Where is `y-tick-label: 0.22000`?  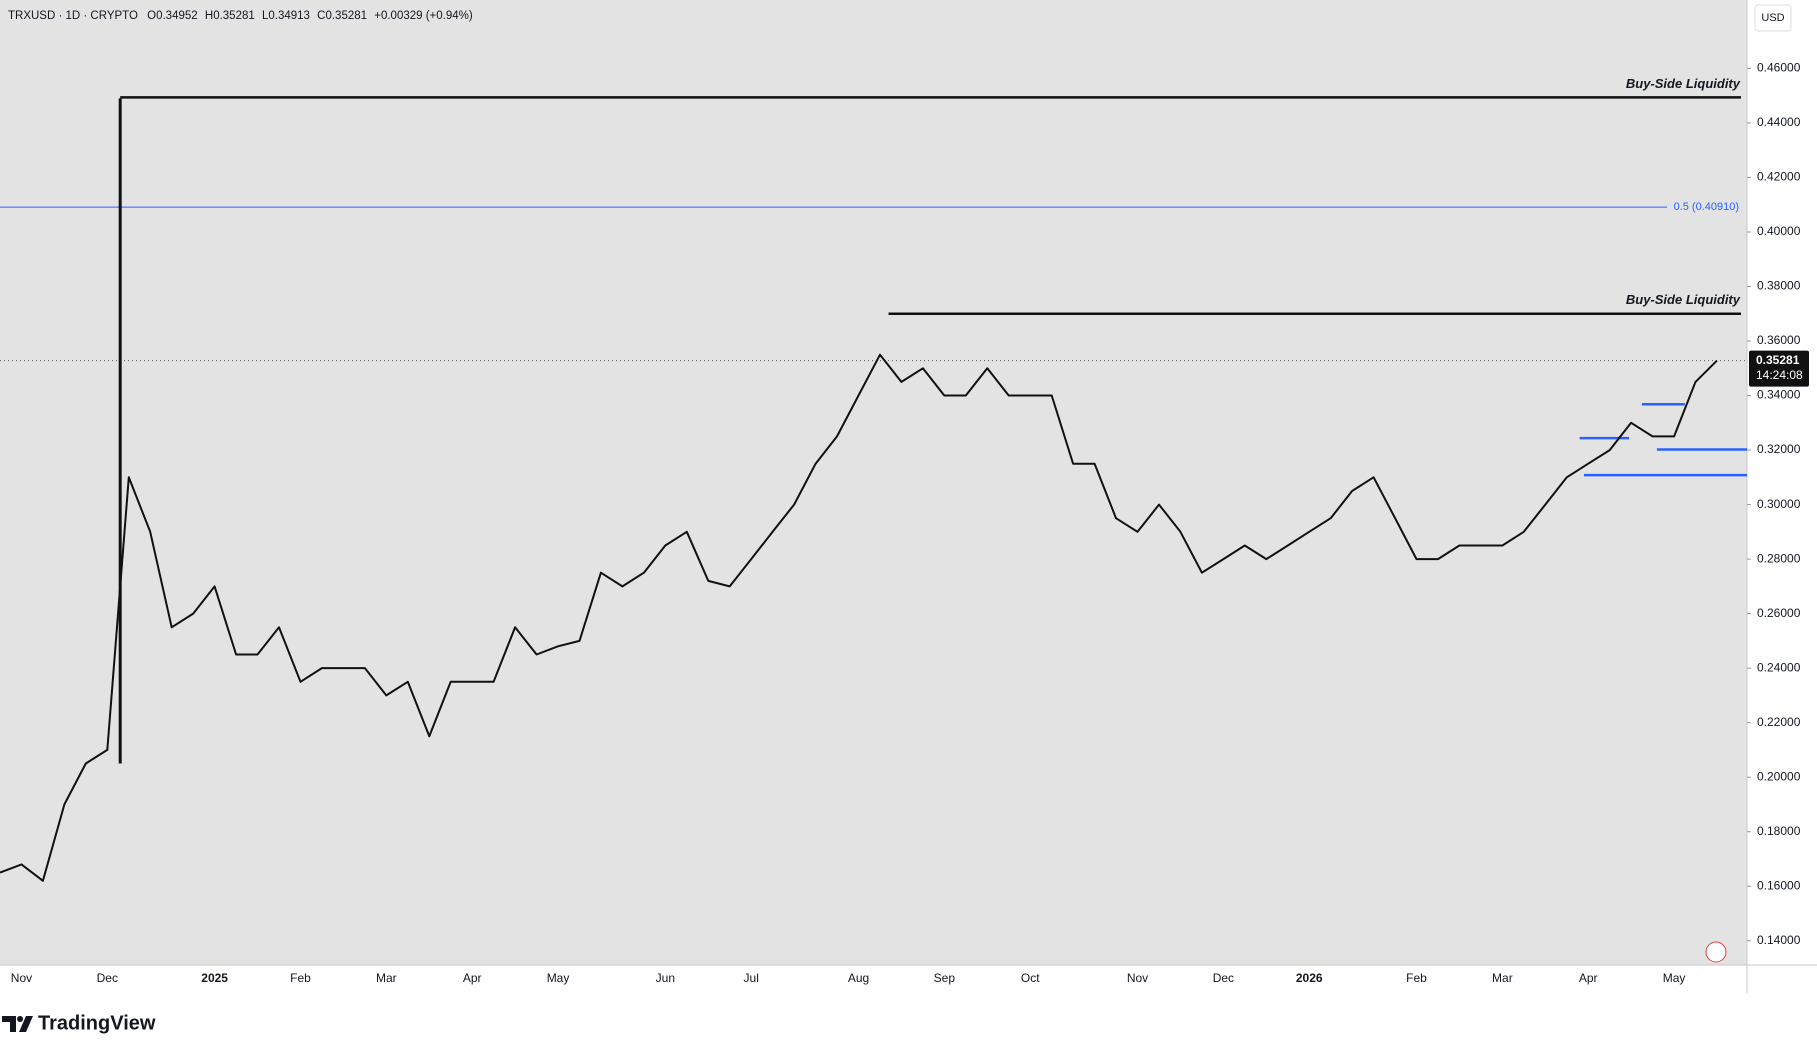 y-tick-label: 0.22000 is located at coordinates (1779, 722).